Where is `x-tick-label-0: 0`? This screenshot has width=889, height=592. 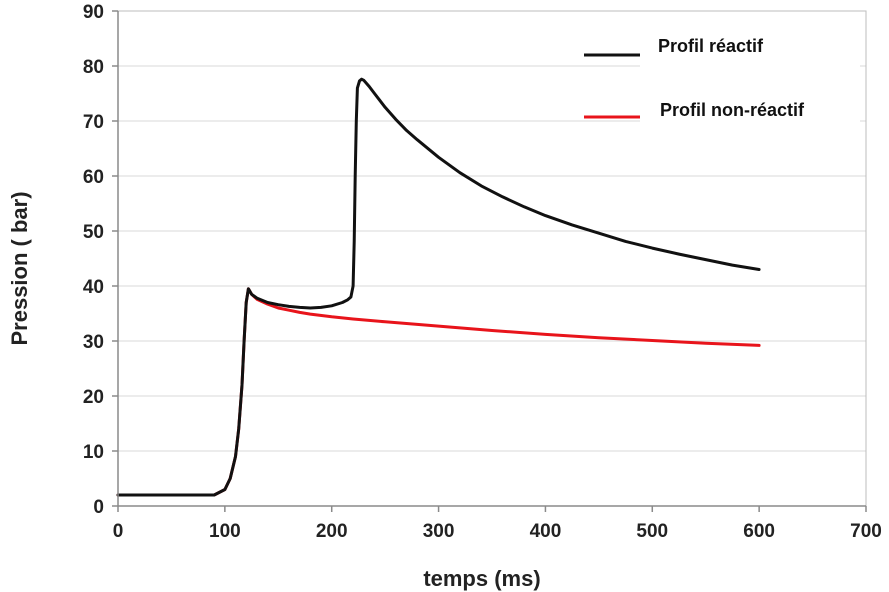
x-tick-label-0: 0 is located at coordinates (118, 531).